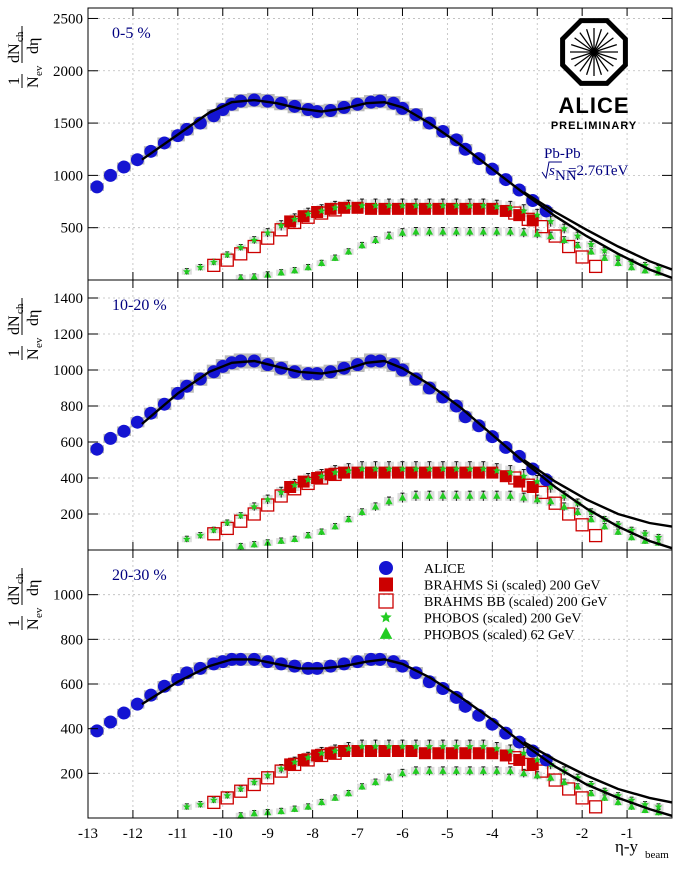  I want to click on y-tick-label: 1500, so click(68, 124).